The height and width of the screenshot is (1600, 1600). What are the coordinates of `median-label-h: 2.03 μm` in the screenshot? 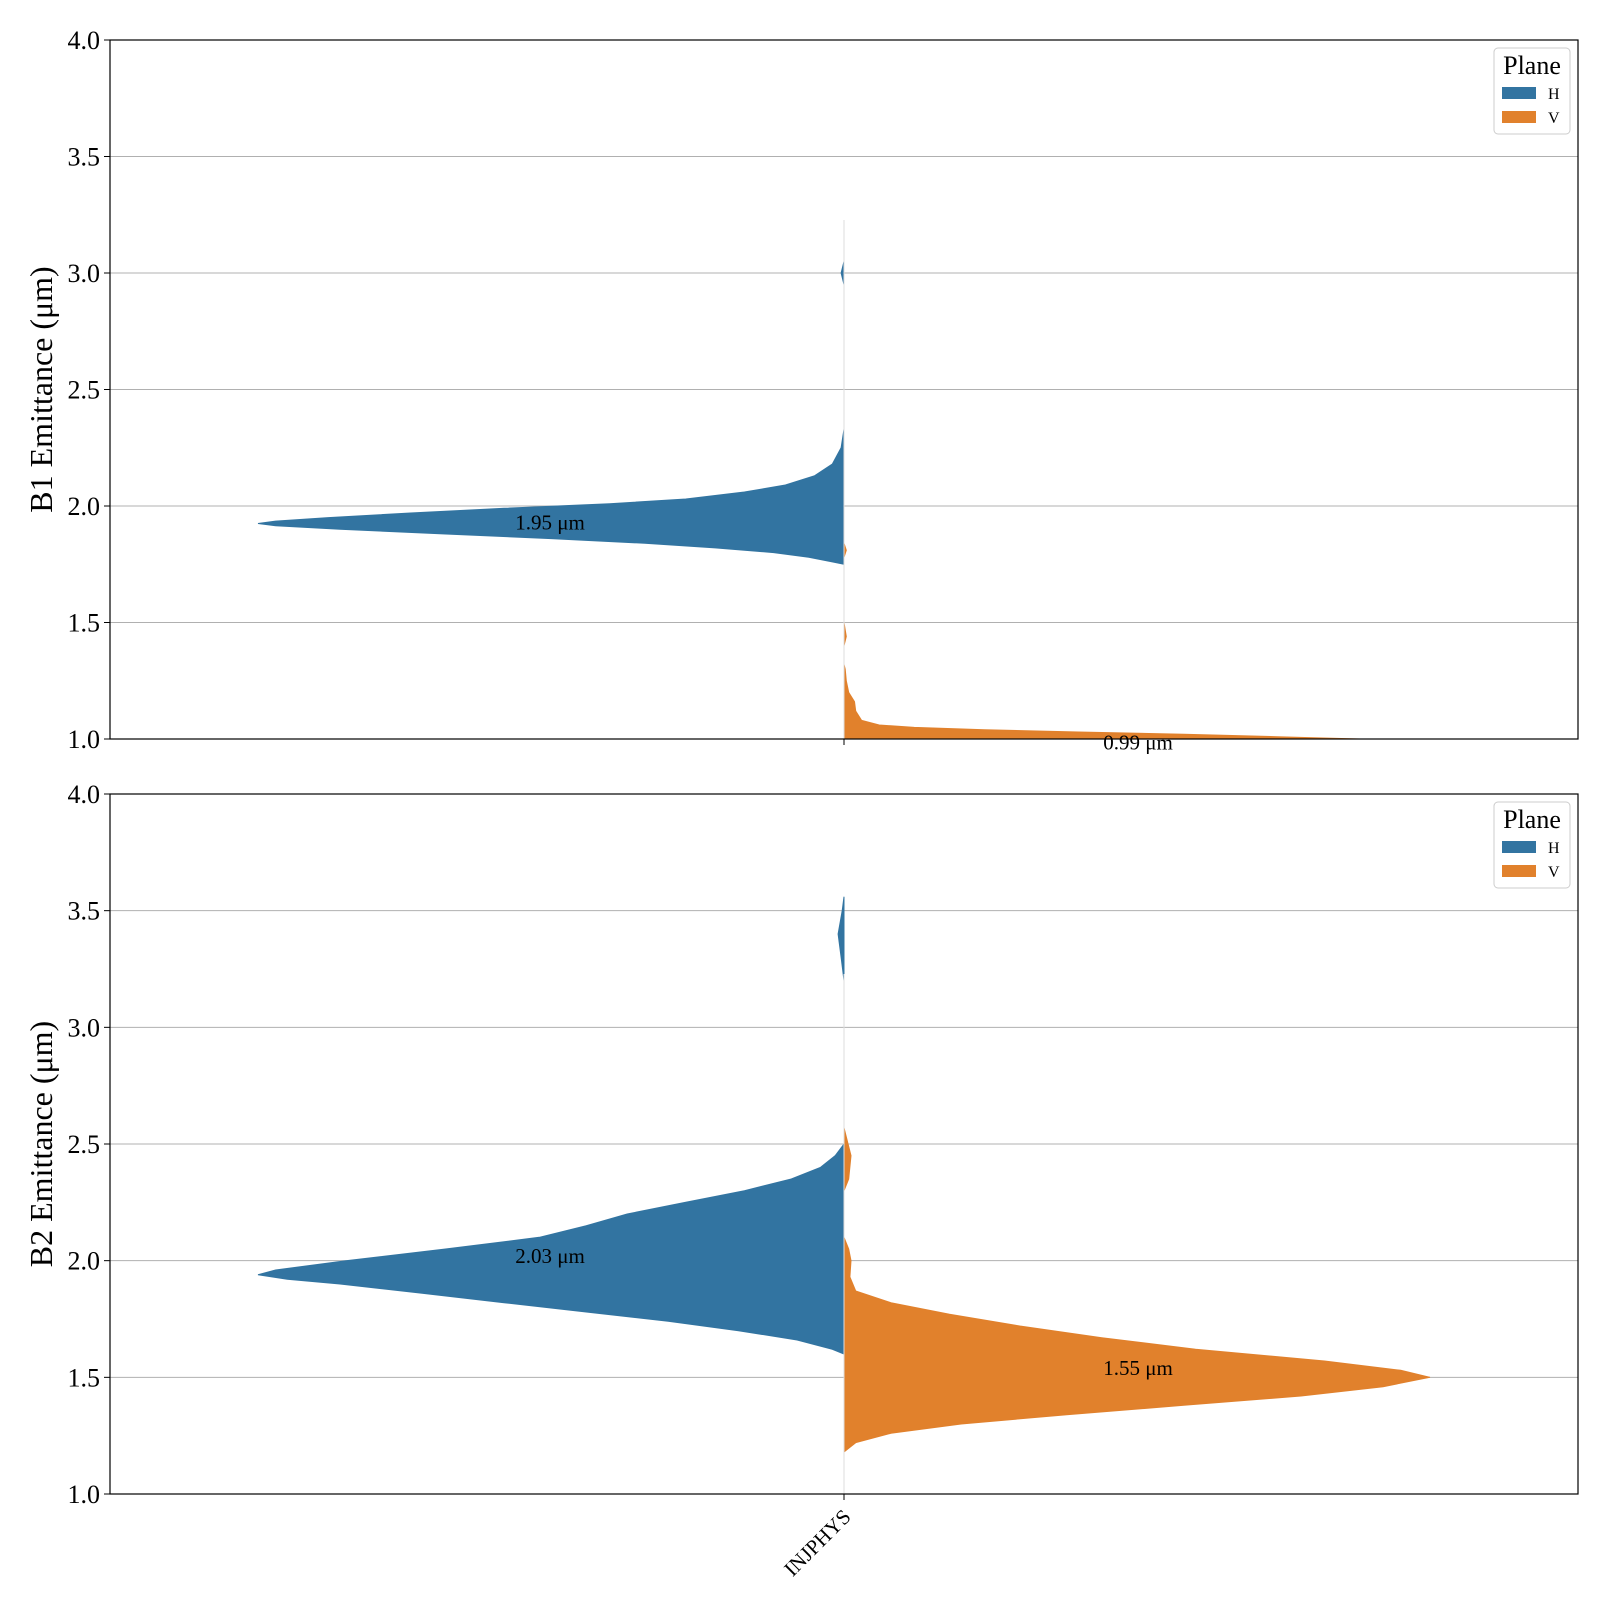 It's located at (550, 1256).